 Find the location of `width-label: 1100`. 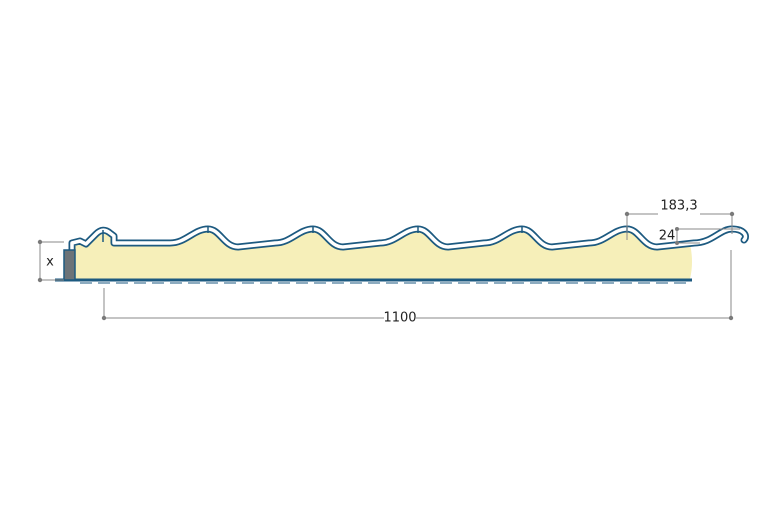

width-label: 1100 is located at coordinates (399, 318).